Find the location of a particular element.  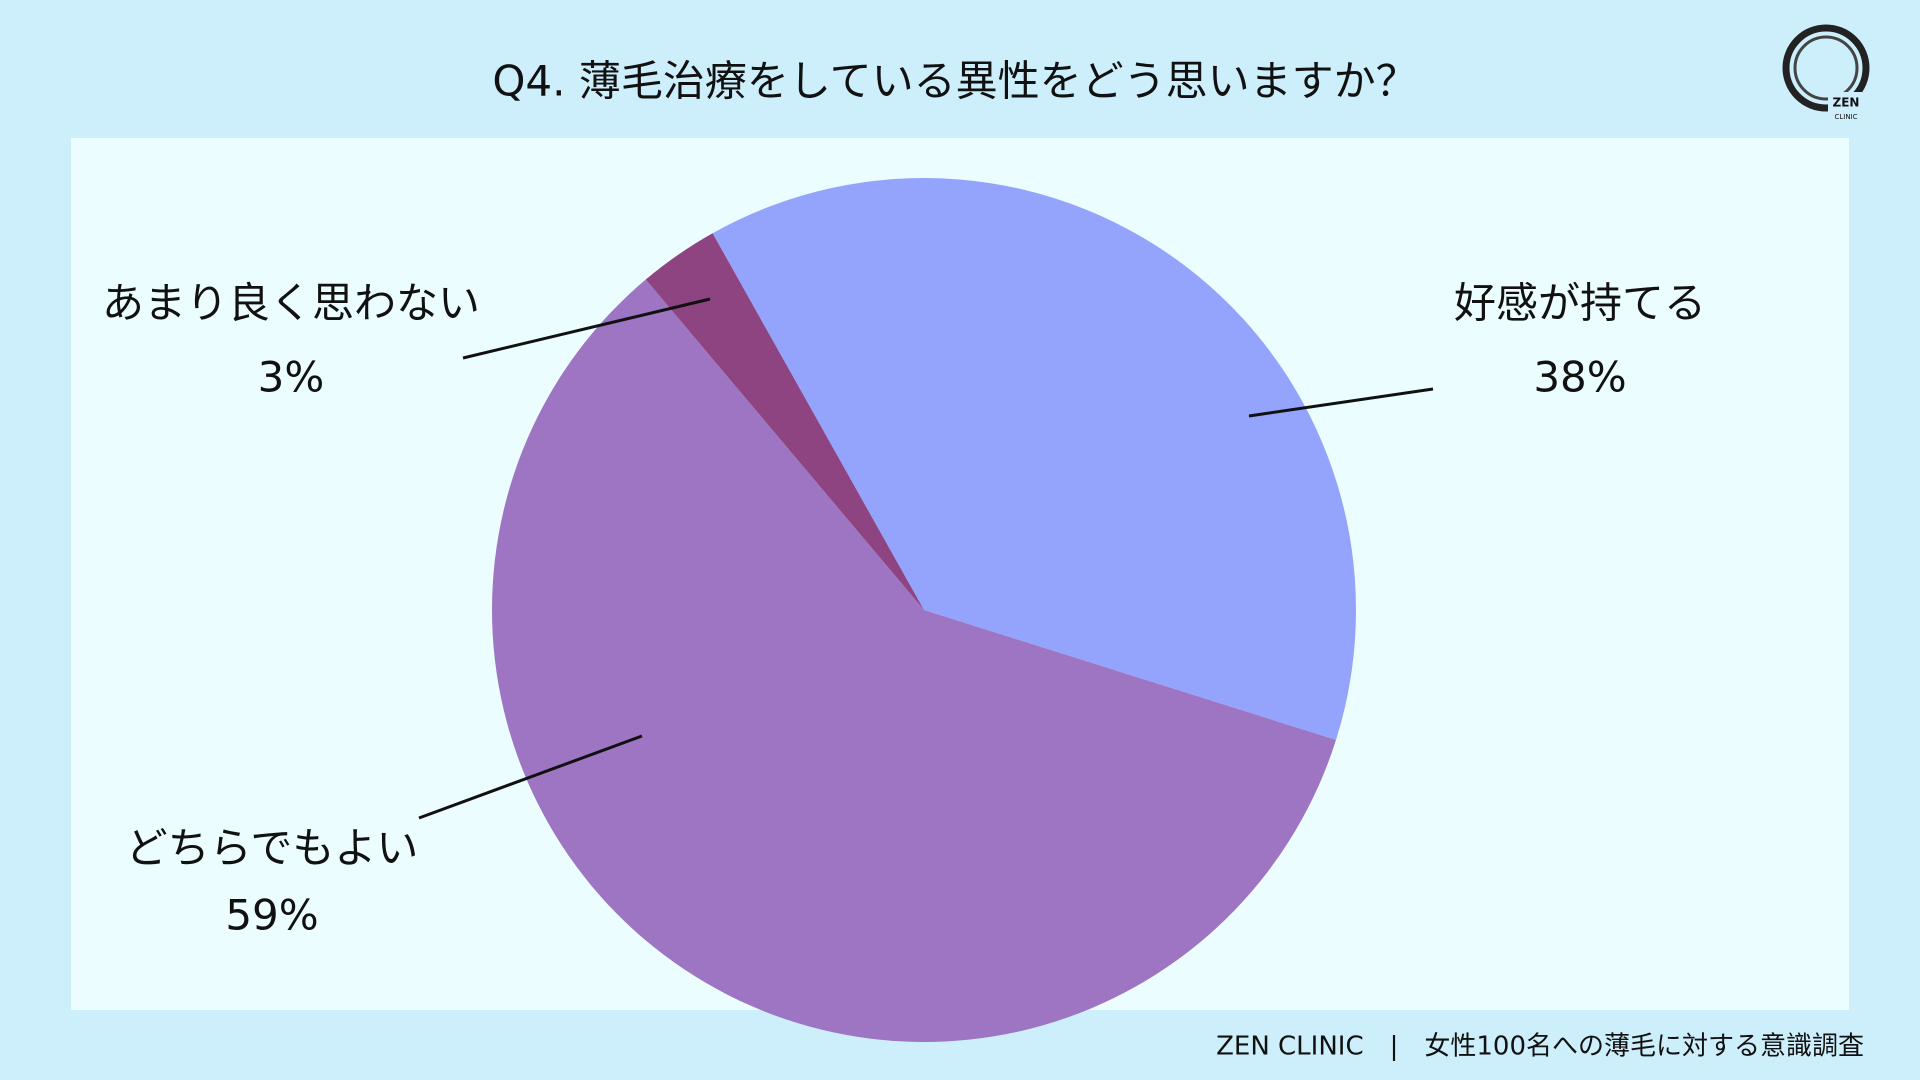

chart-title: Q4. 薄毛治療をしている異性をどう思いますか？ is located at coordinates (954, 81).